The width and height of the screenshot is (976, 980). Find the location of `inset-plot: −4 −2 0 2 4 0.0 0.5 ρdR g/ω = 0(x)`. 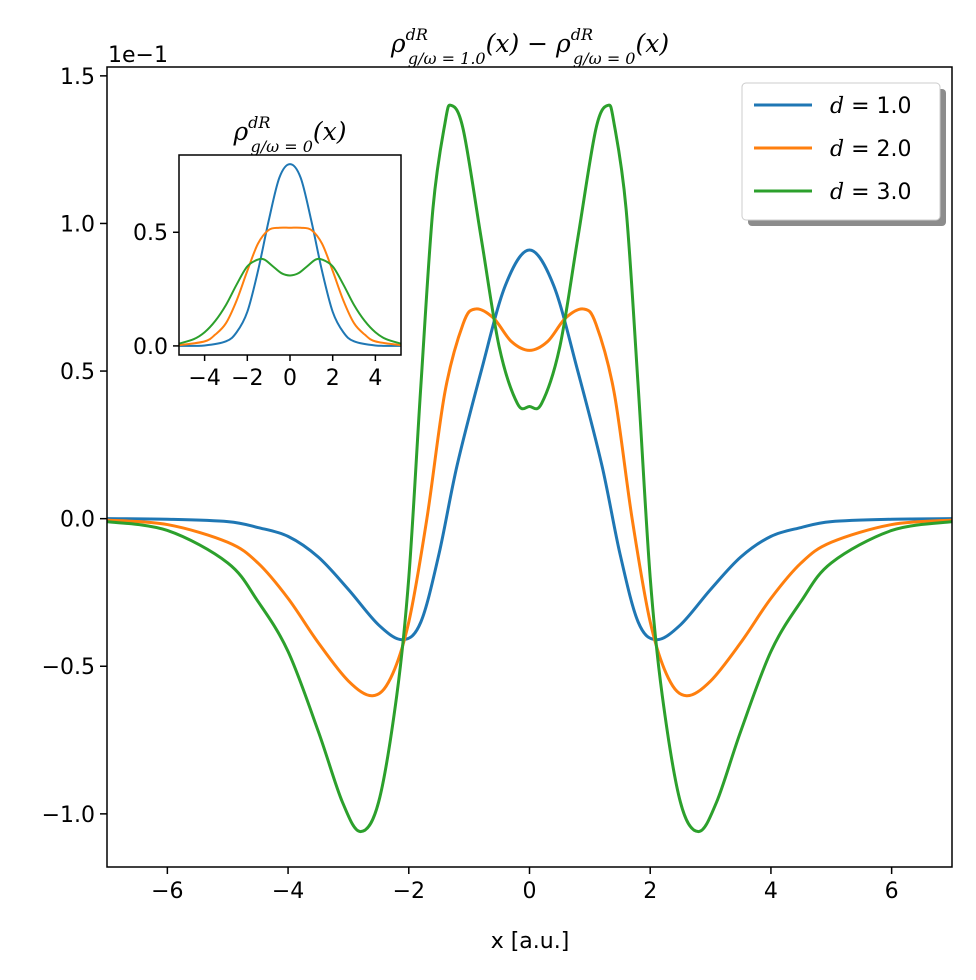

inset-plot: −4 −2 0 2 4 0.0 0.5 ρdR g/ω = 0(x) is located at coordinates (267, 252).